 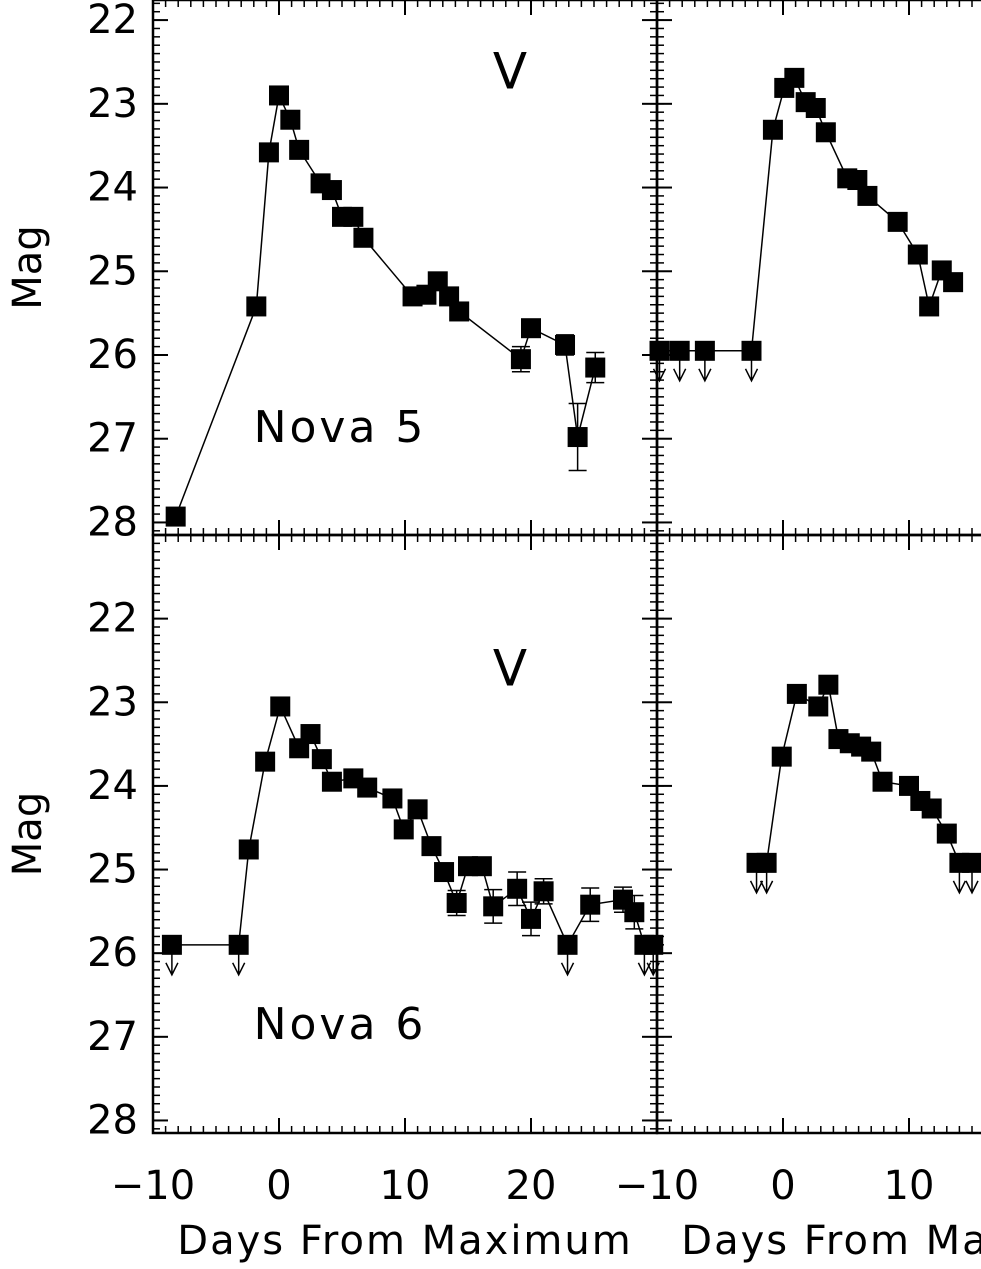 What do you see at coordinates (340, 1024) in the screenshot?
I see `nova-label: Nova 6` at bounding box center [340, 1024].